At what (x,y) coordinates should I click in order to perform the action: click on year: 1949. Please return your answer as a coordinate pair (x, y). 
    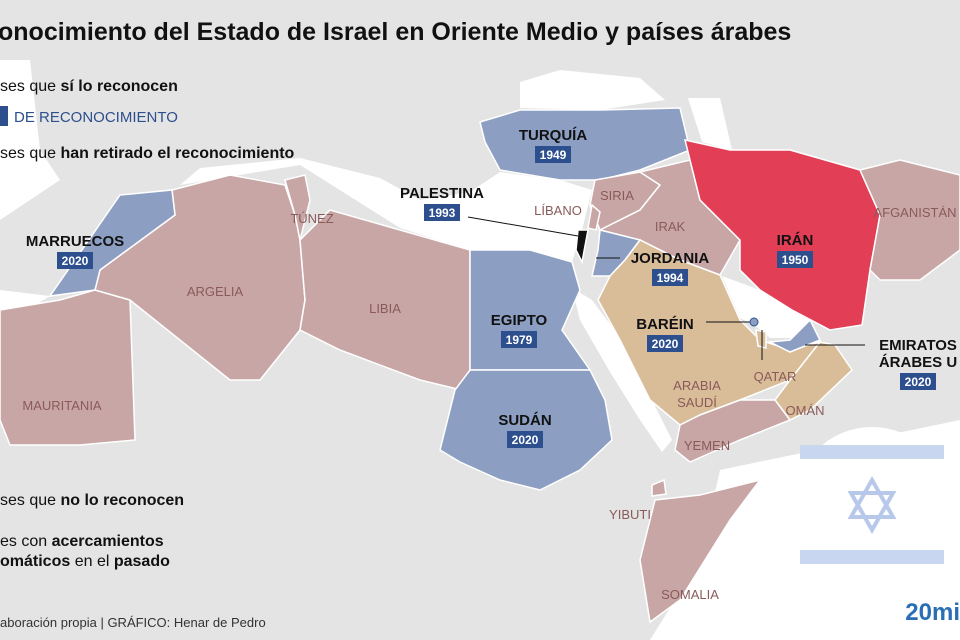
    Looking at the image, I should click on (553, 155).